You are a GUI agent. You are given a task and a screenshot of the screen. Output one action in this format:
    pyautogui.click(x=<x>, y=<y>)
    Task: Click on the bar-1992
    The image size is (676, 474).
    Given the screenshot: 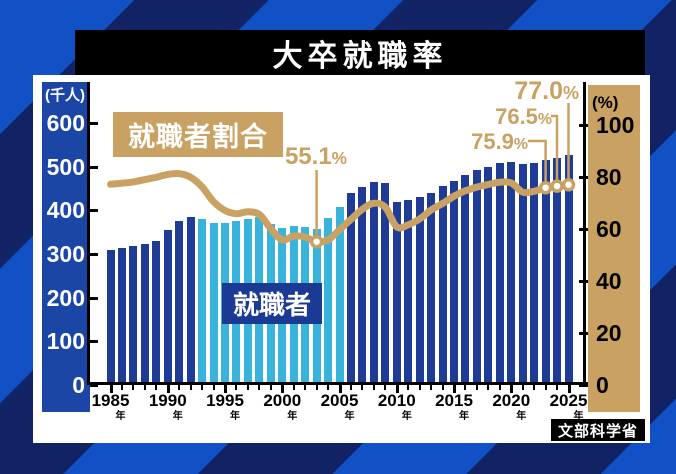 What is the action you would take?
    pyautogui.click(x=190, y=301)
    